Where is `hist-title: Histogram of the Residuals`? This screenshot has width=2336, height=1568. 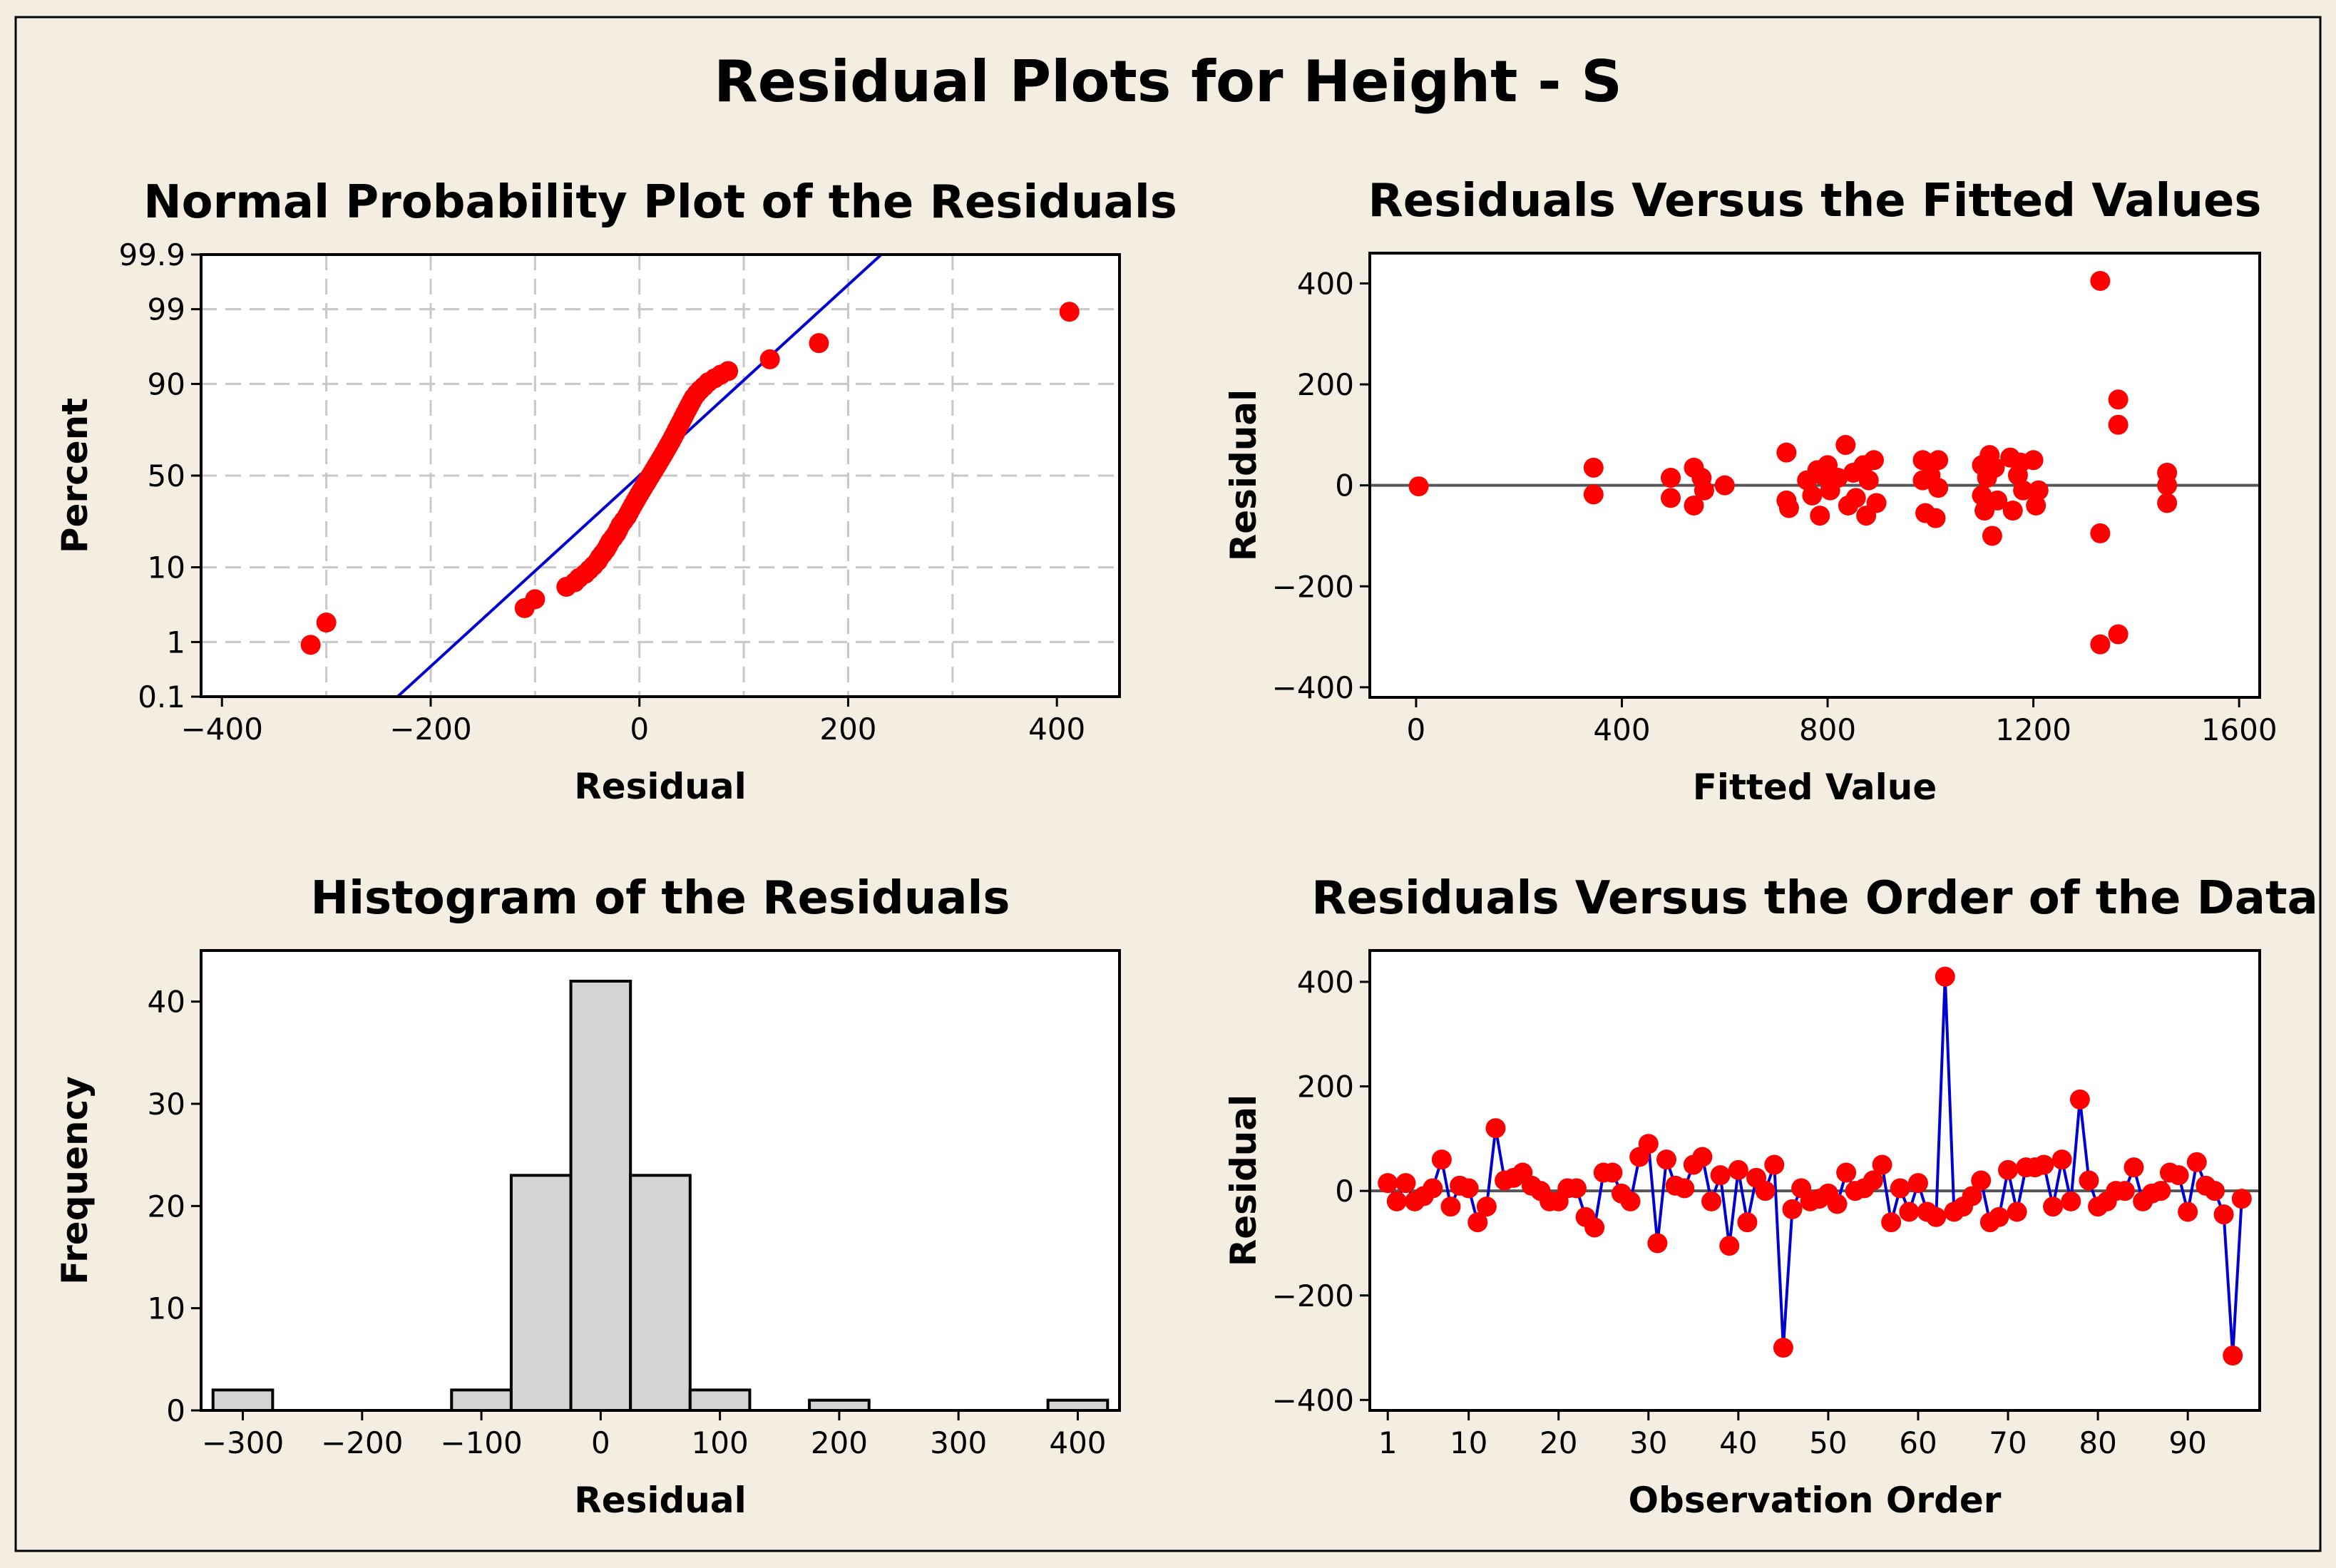
hist-title: Histogram of the Residuals is located at coordinates (661, 898).